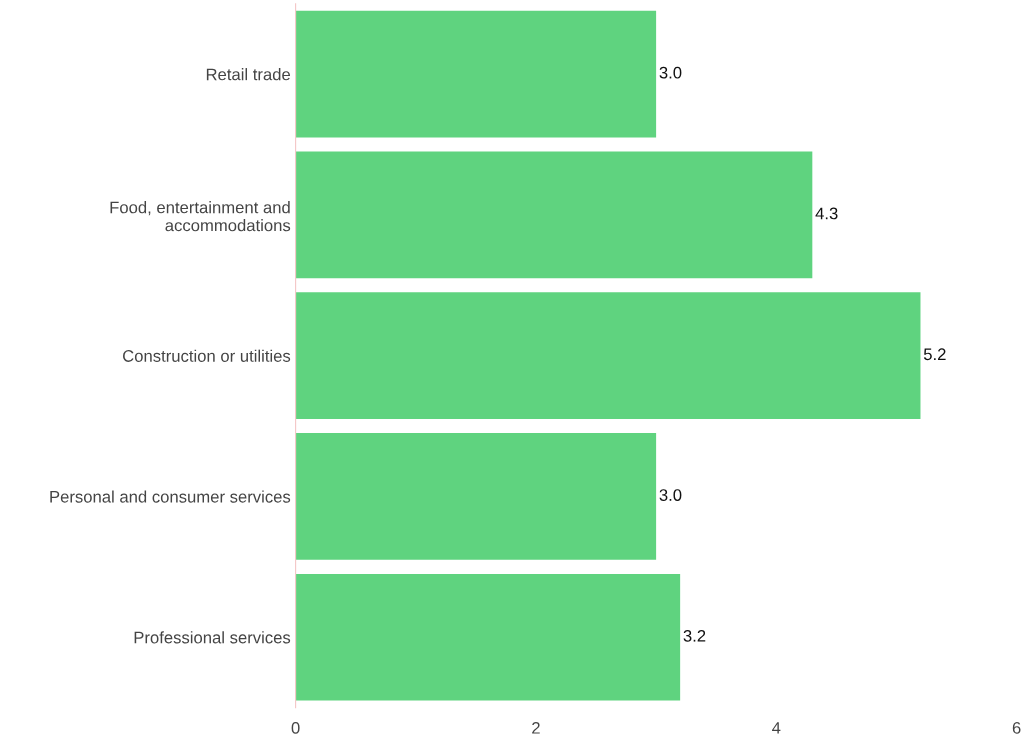 This screenshot has height=741, width=1030. Describe the element at coordinates (934, 354) in the screenshot. I see `data-label: 5.2` at that location.